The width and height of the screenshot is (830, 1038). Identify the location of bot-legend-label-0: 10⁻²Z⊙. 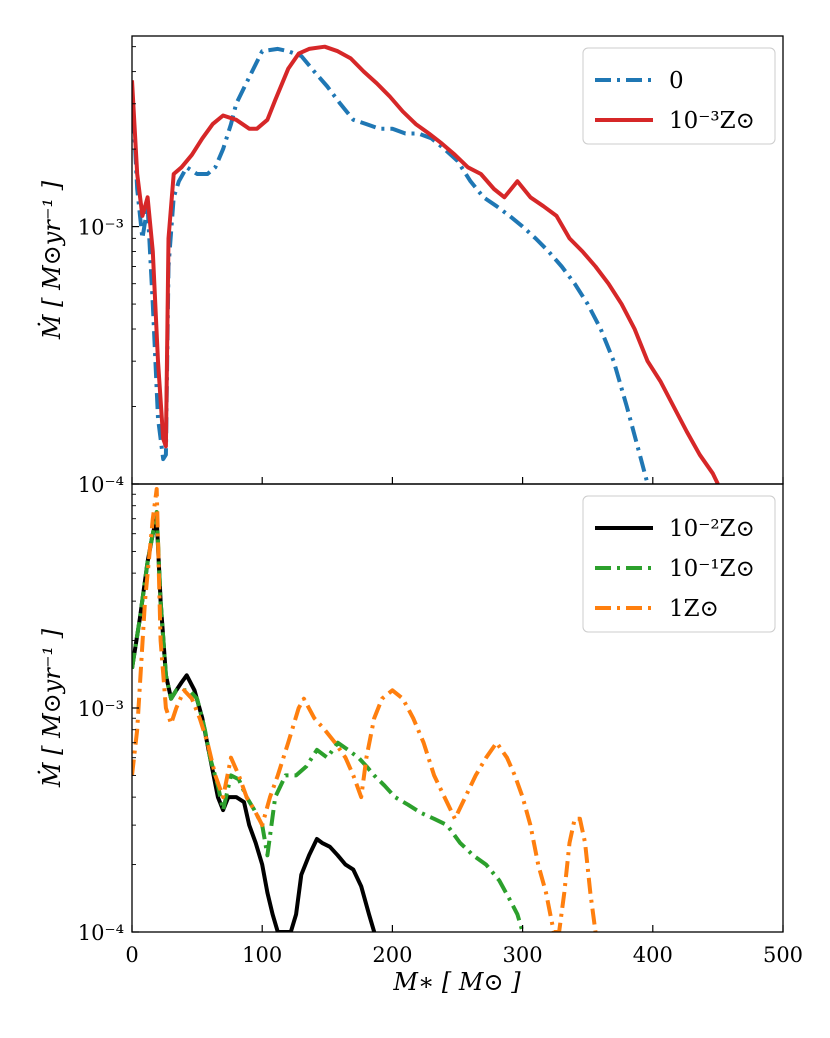
(712, 529).